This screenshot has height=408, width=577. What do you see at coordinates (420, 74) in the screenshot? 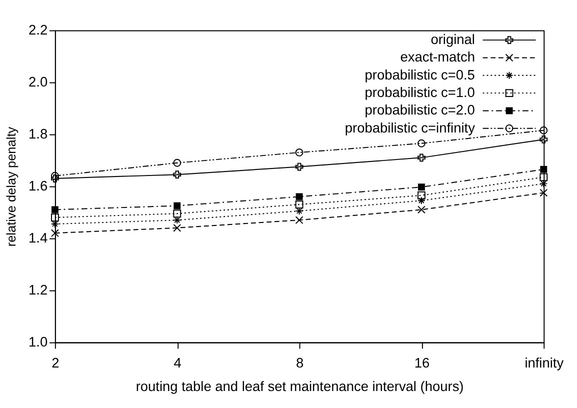
I see `legend-label: probabilistic c=0.5` at bounding box center [420, 74].